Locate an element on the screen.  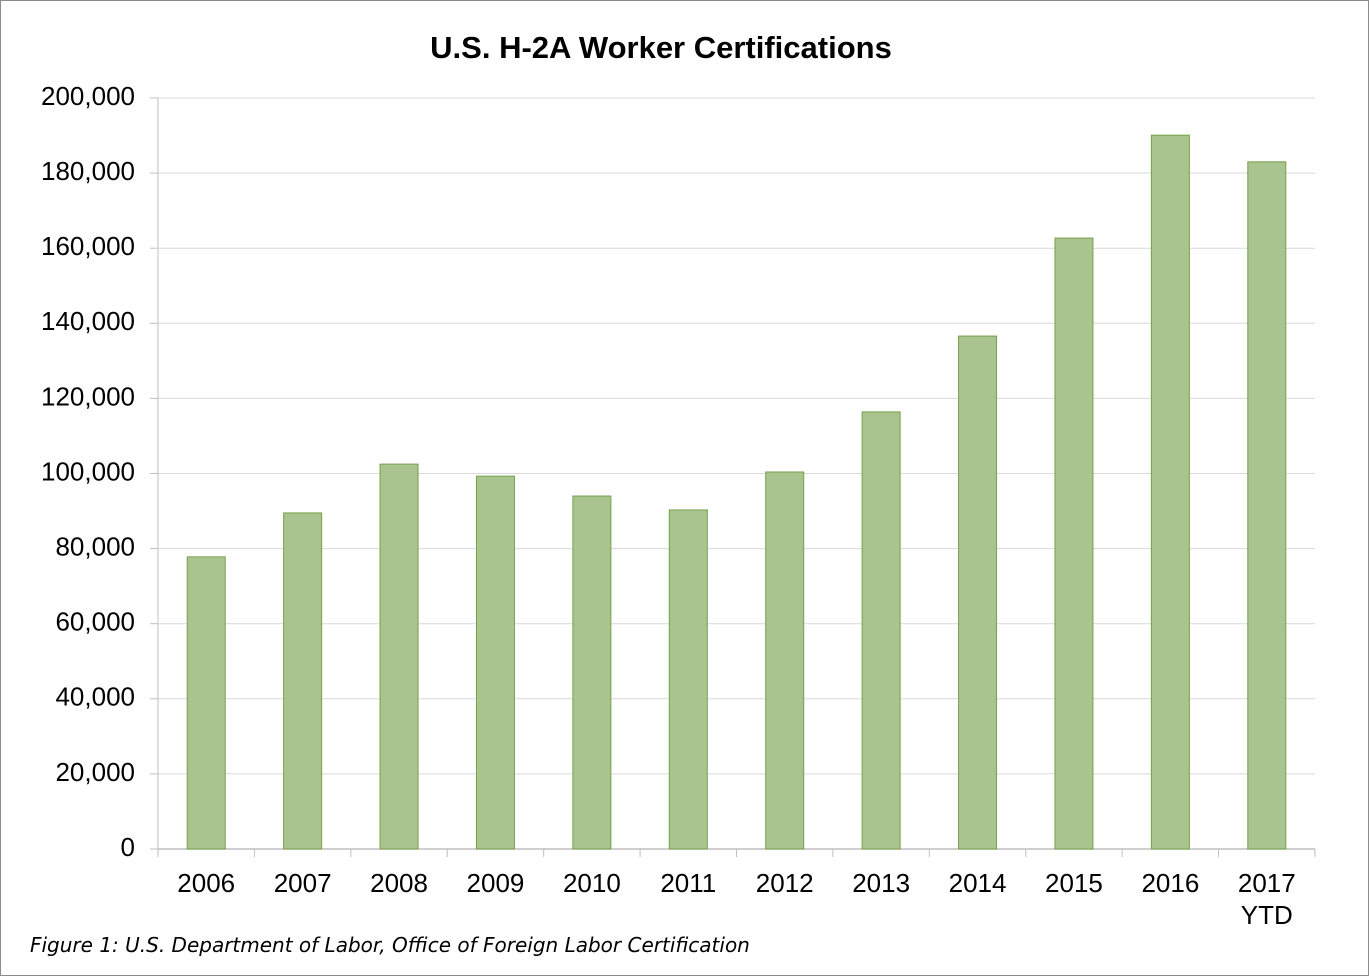
x-tick-label: 2015 is located at coordinates (1074, 883).